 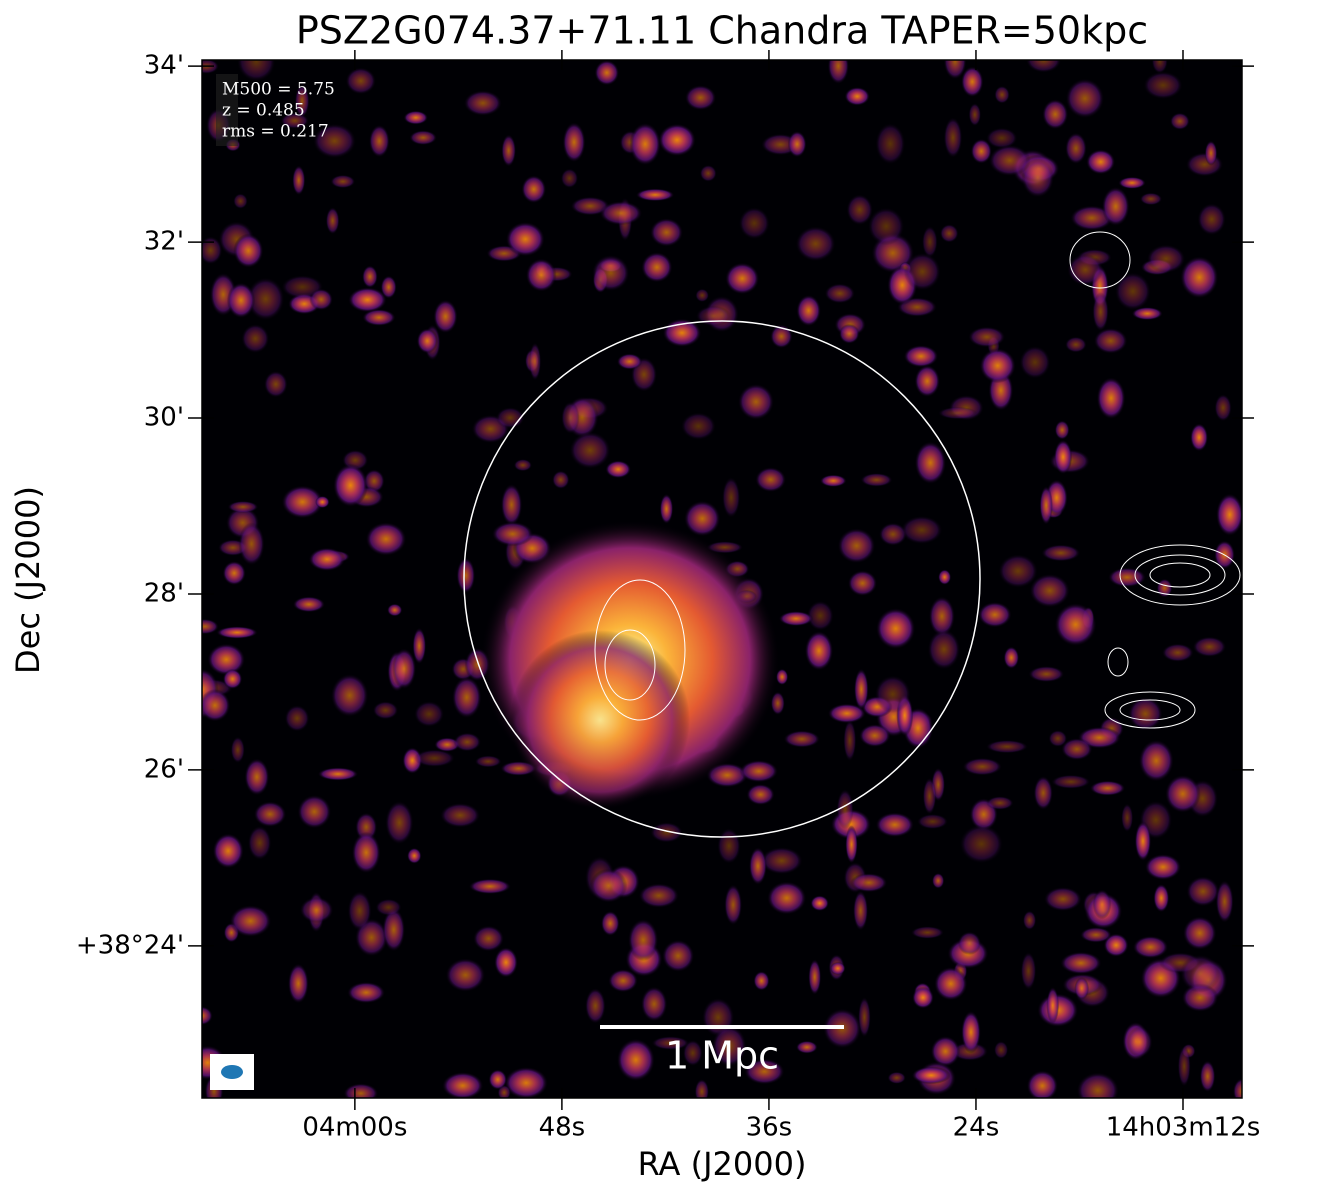 I want to click on y-tick-label: 34', so click(x=164, y=66).